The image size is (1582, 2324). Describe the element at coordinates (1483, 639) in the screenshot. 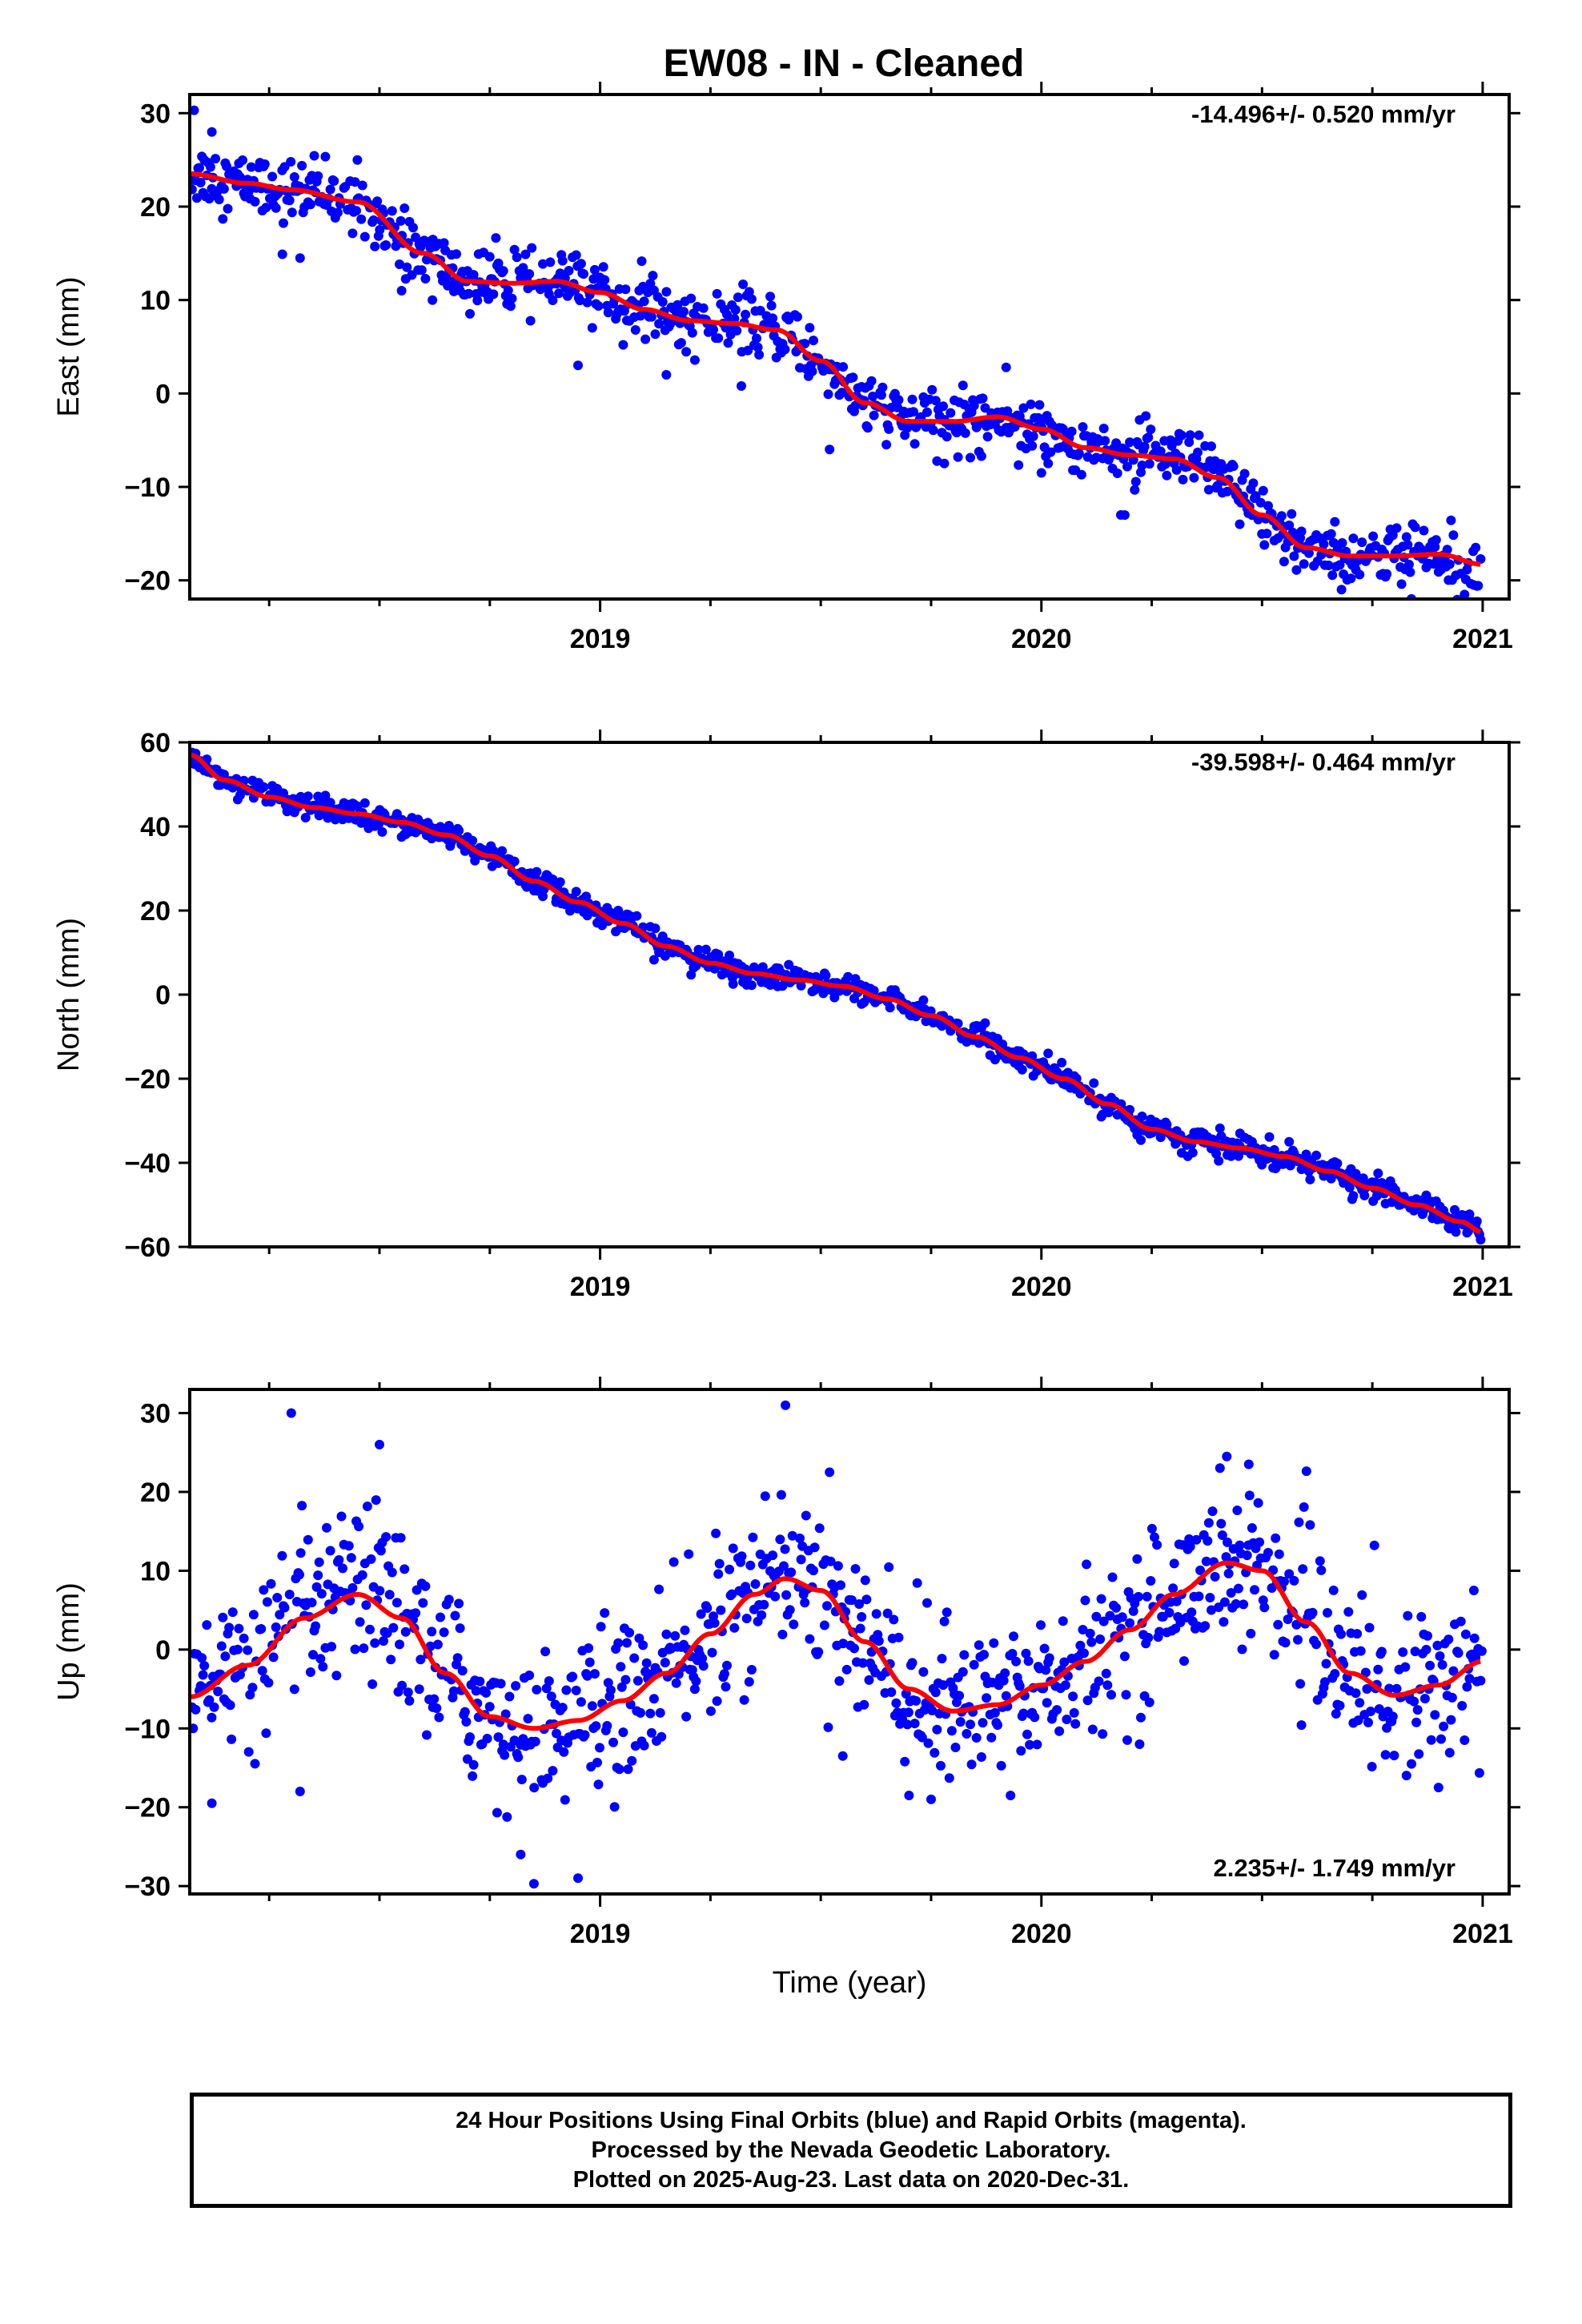

I see `x-tick-label: 2021` at that location.